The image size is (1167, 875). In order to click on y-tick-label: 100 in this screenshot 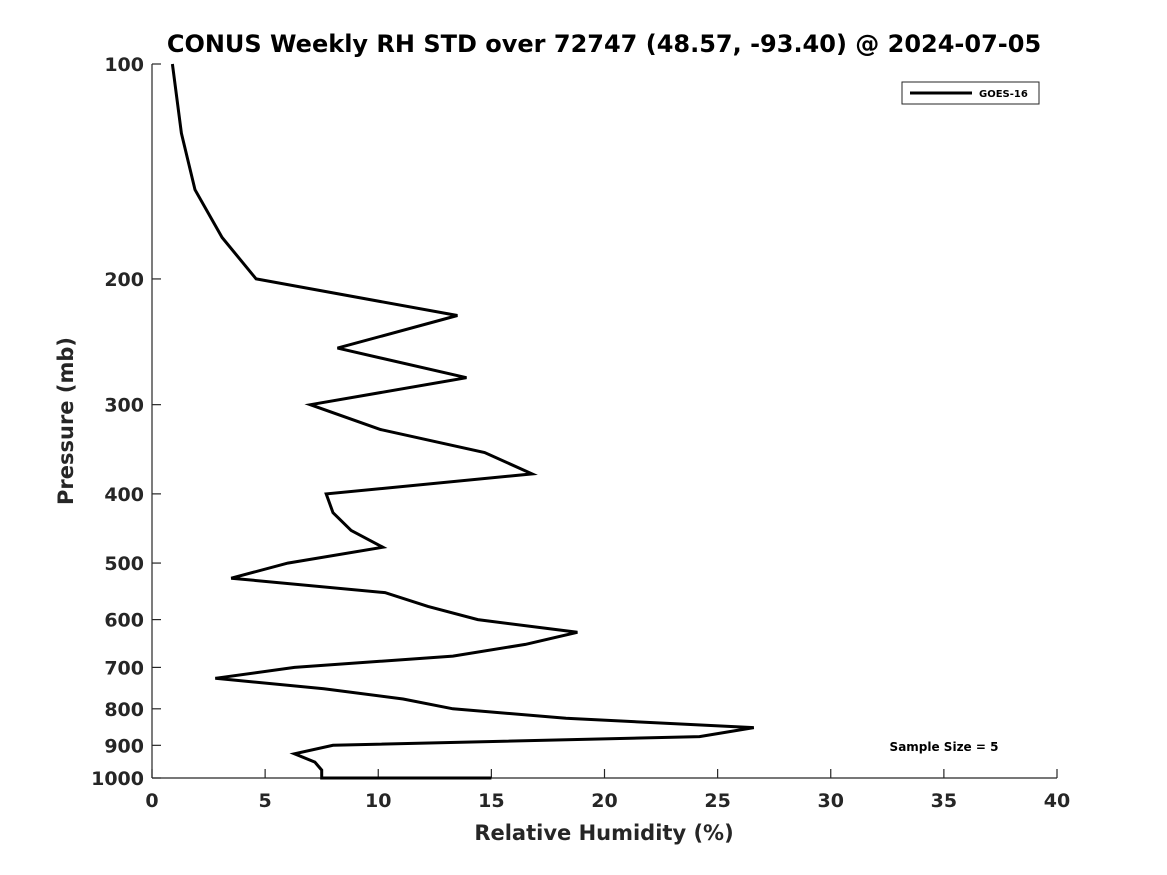, I will do `click(124, 65)`.